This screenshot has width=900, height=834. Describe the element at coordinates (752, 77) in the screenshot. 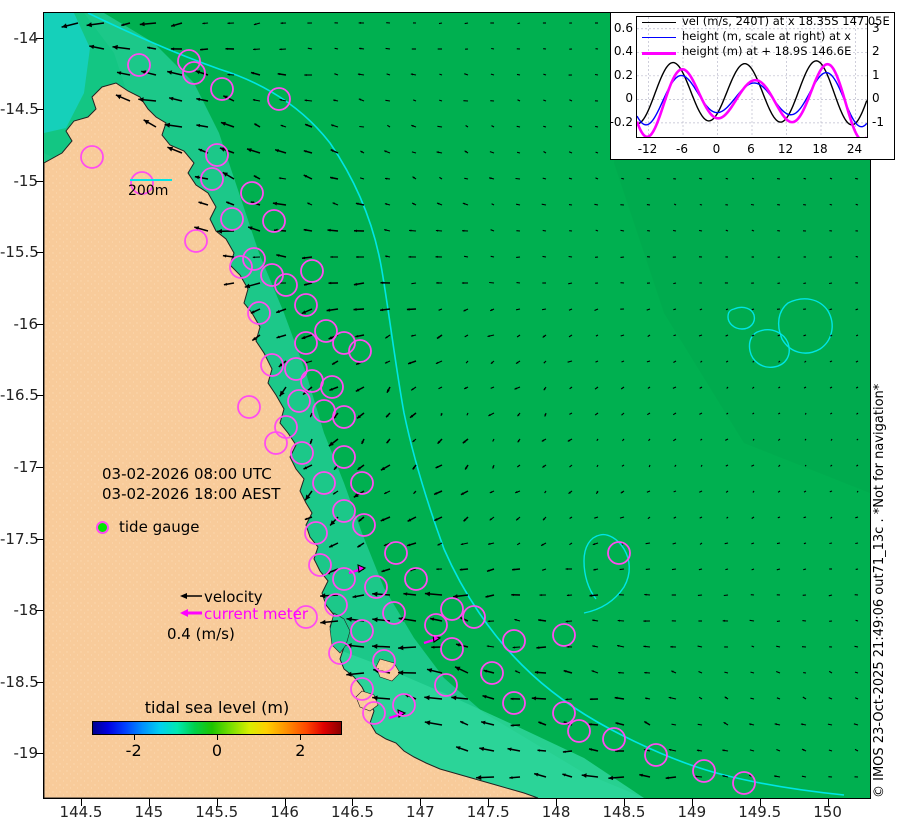

I see `timeseries-plot-area` at that location.